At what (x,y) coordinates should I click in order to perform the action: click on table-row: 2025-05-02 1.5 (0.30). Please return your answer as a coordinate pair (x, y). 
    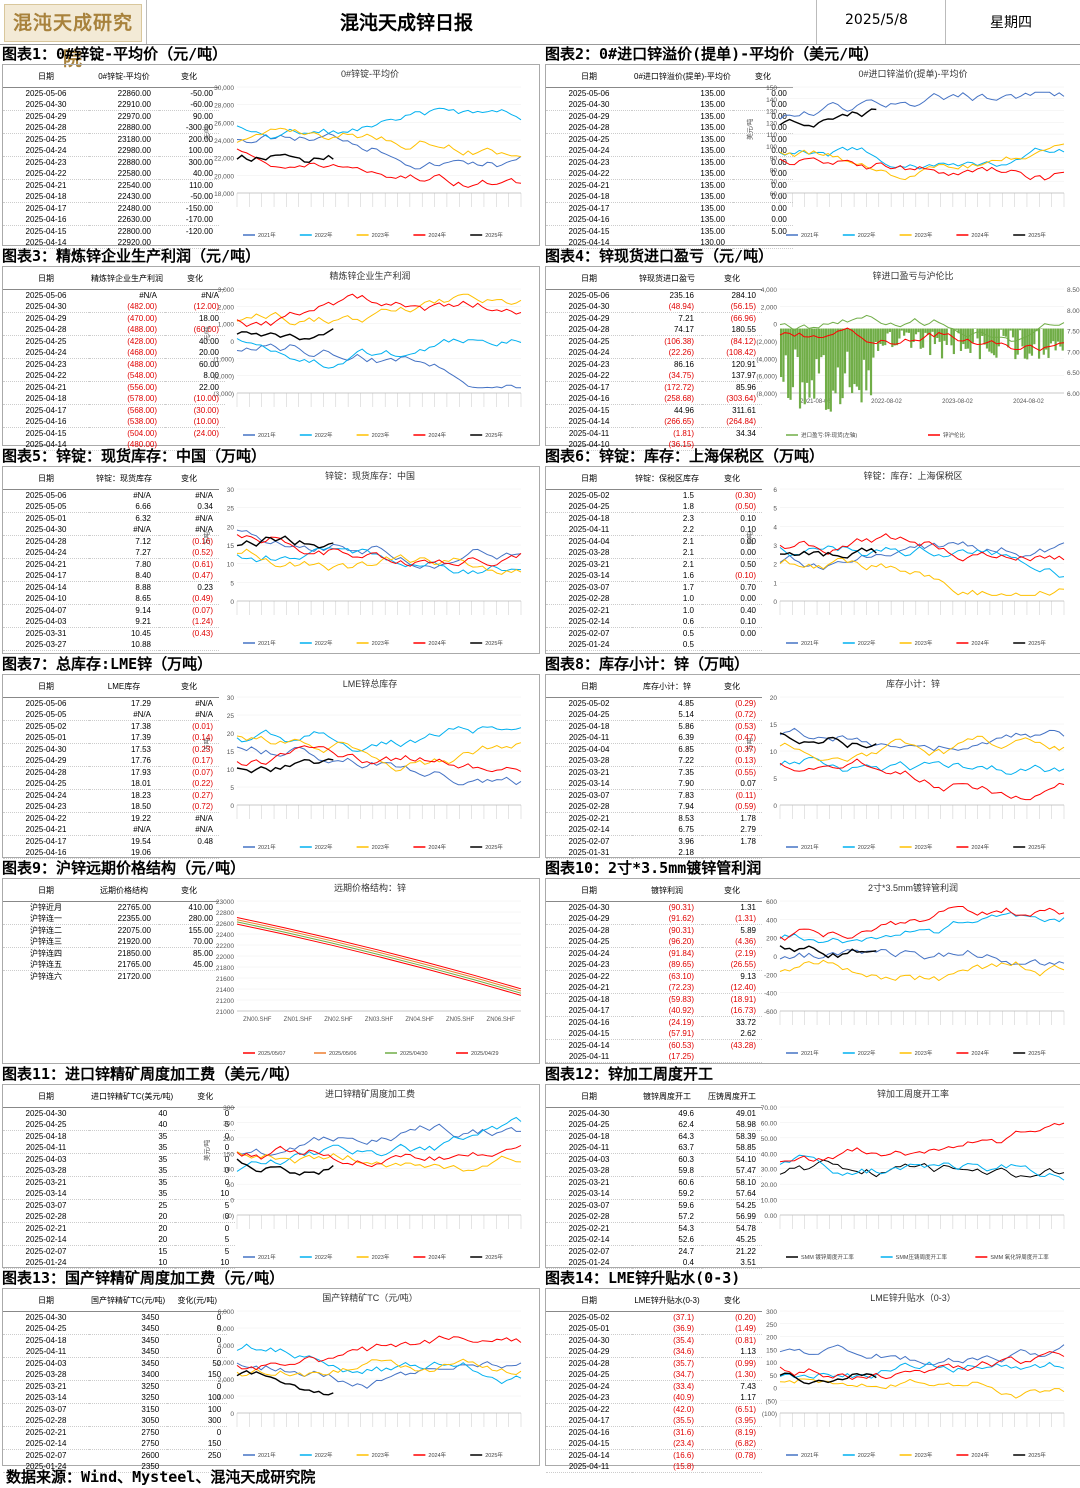
    Looking at the image, I should click on (654, 496).